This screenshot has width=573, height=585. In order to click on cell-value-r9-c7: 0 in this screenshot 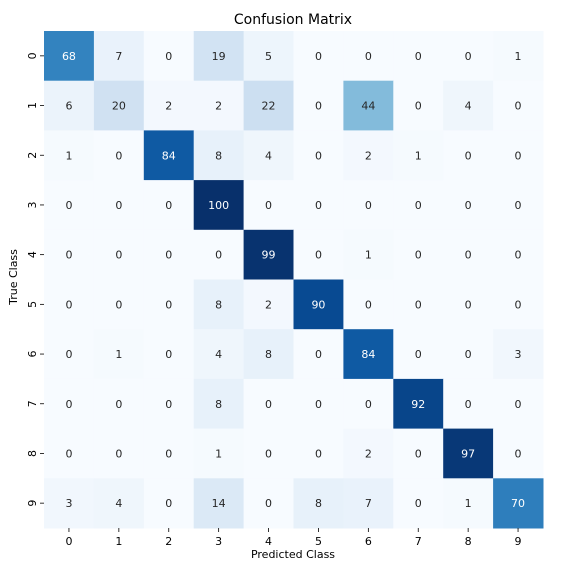, I will do `click(418, 503)`.